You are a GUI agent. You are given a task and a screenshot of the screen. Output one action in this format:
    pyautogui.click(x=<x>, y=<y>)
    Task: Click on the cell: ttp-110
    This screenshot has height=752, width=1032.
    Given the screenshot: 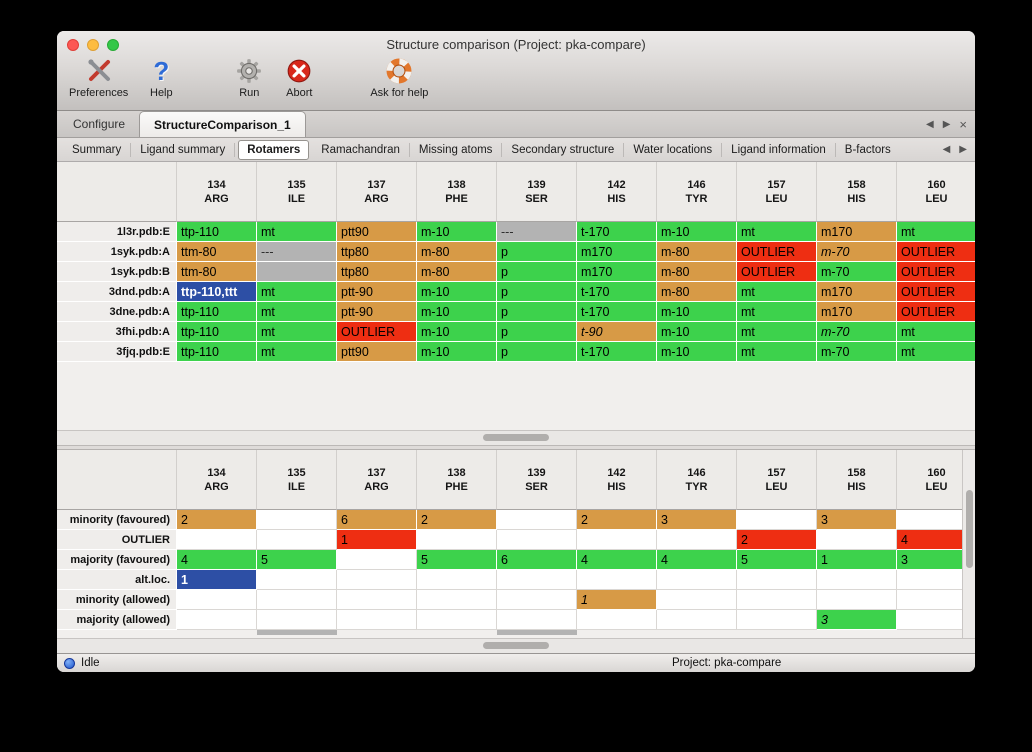 What is the action you would take?
    pyautogui.click(x=217, y=332)
    